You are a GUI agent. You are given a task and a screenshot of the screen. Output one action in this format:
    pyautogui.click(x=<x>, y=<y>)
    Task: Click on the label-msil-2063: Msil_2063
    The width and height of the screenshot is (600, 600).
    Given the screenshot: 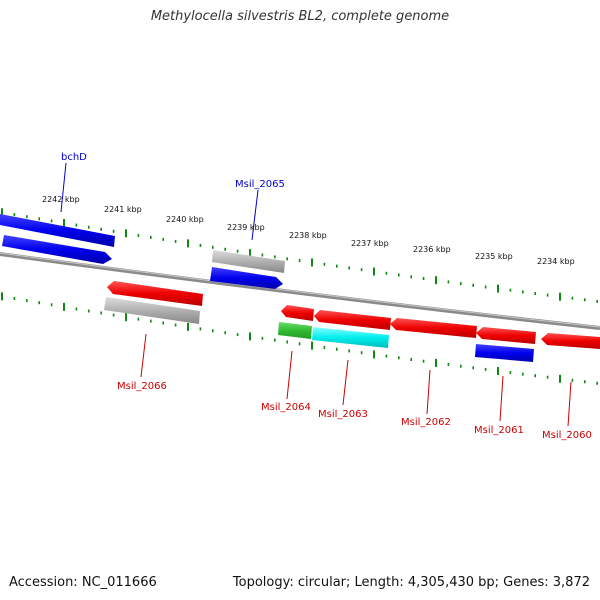 What is the action you would take?
    pyautogui.click(x=343, y=414)
    